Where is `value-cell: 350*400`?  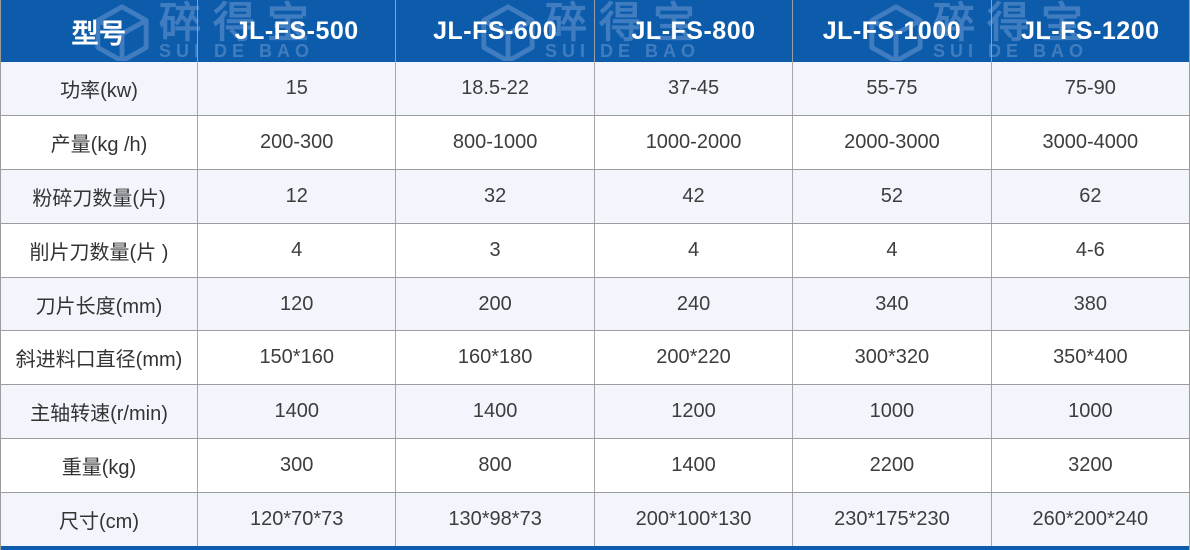 value-cell: 350*400 is located at coordinates (1089, 358).